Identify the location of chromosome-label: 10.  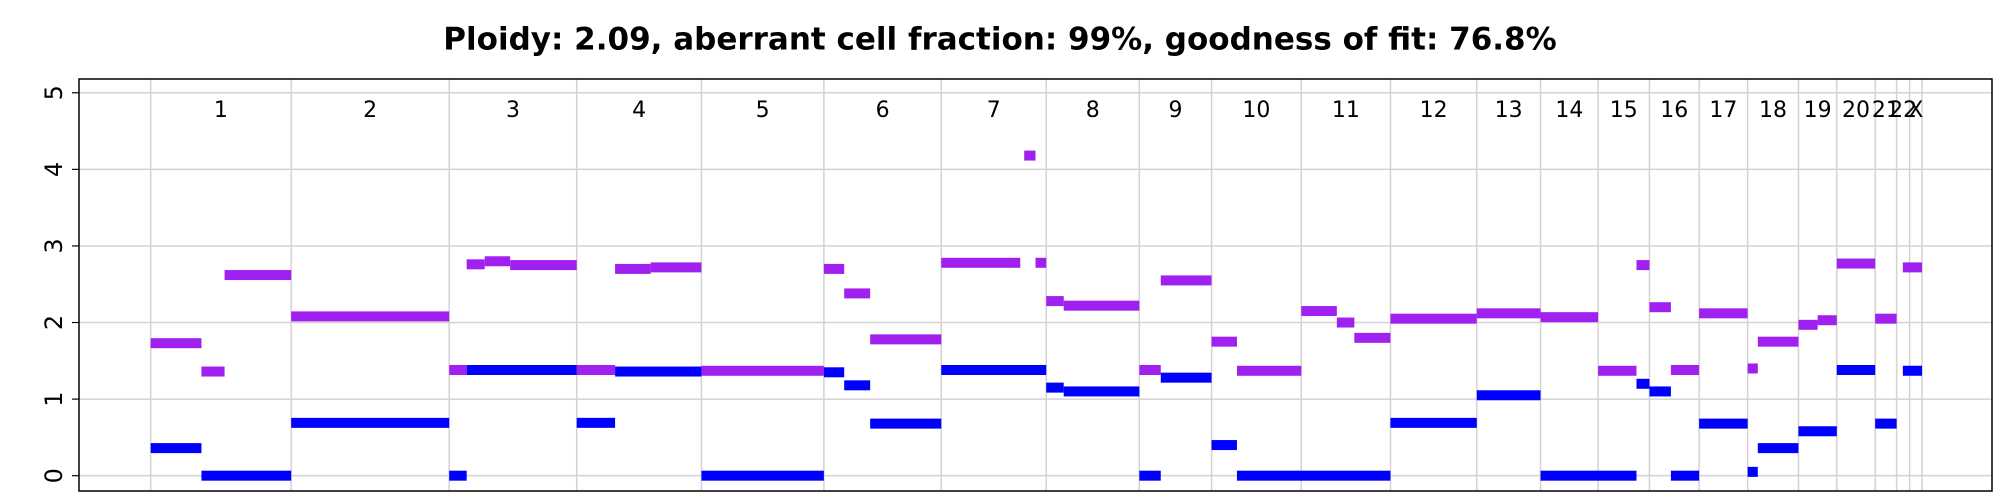
(1256, 110).